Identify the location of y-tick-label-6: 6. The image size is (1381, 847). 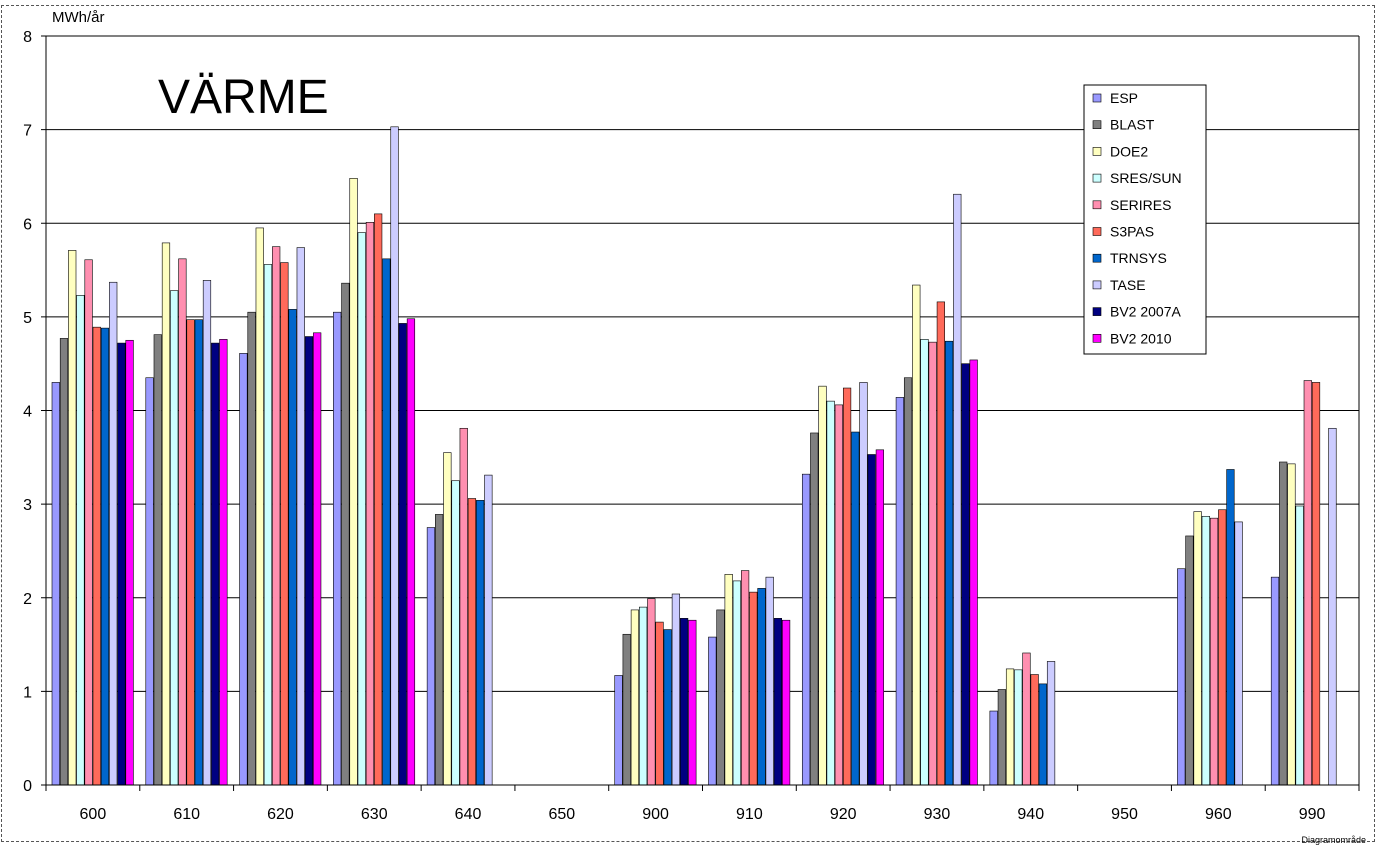
(27, 224).